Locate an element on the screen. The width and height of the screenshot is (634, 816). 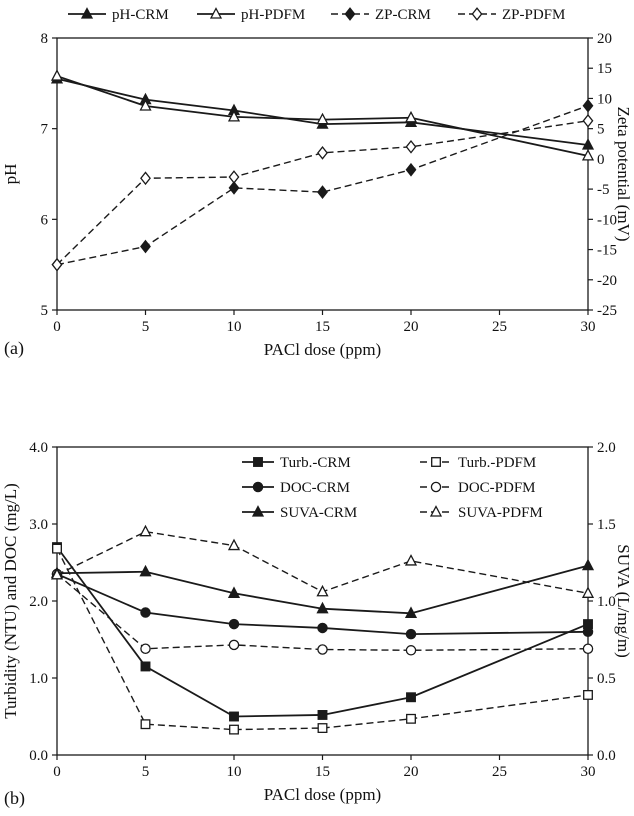
legend-label: Turb.-CRM is located at coordinates (315, 463).